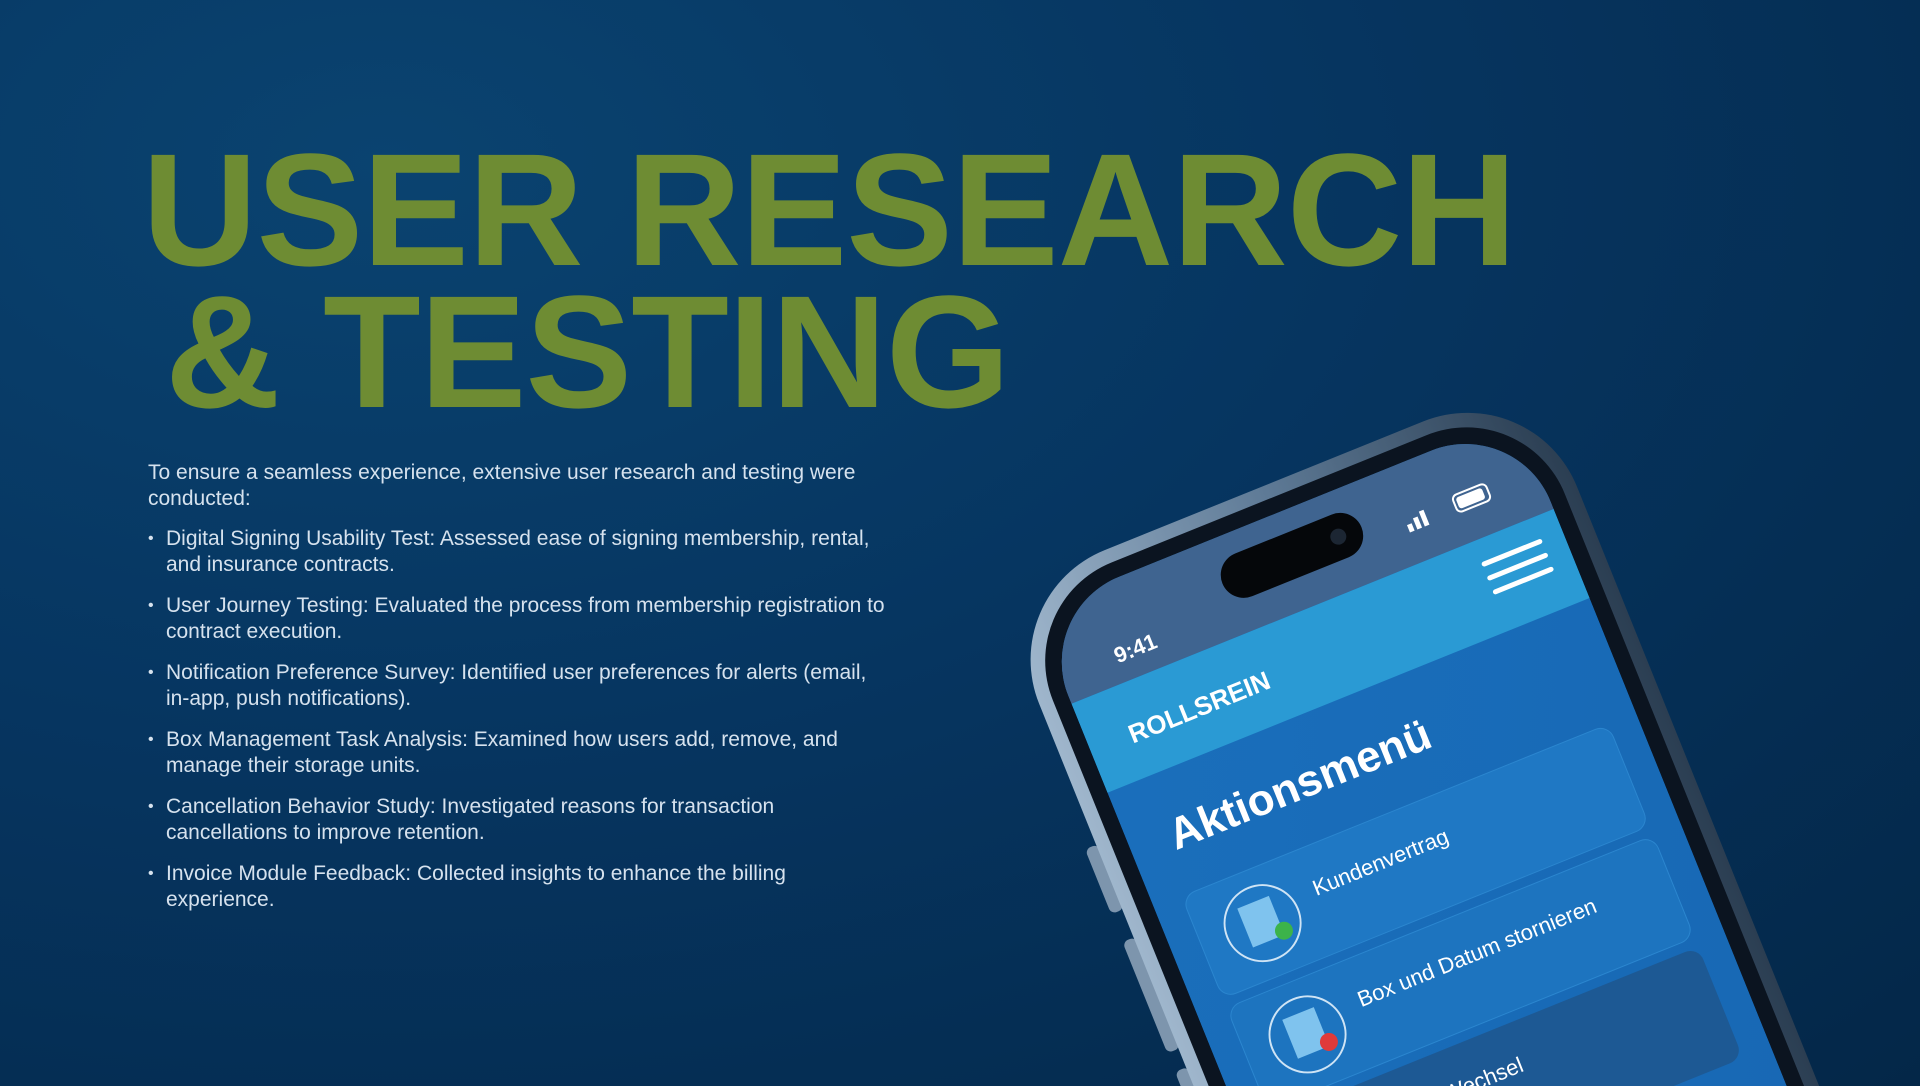  Describe the element at coordinates (1338, 536) in the screenshot. I see `camera` at that location.